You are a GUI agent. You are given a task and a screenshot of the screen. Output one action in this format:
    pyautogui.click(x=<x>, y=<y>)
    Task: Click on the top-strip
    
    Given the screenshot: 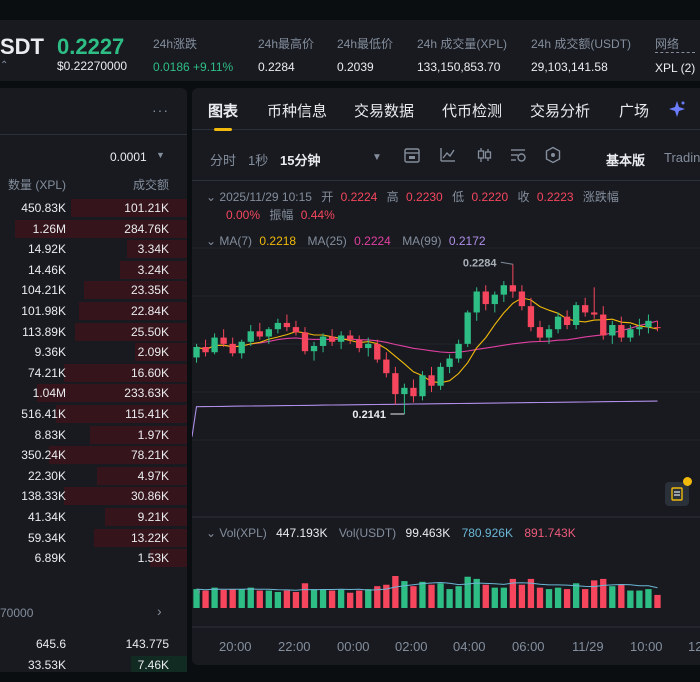 What is the action you would take?
    pyautogui.click(x=350, y=10)
    